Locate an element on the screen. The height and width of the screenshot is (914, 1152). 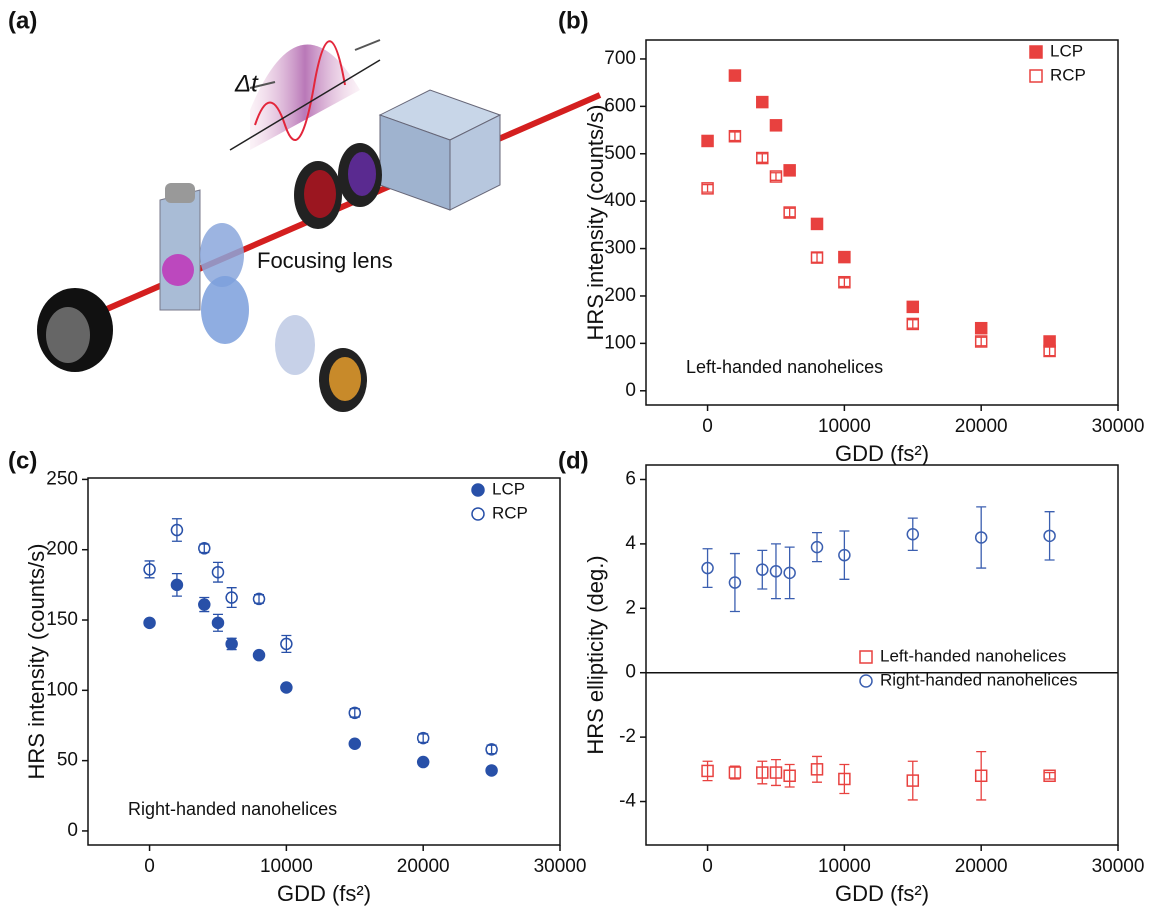
focusing-lens is located at coordinates (222, 255).